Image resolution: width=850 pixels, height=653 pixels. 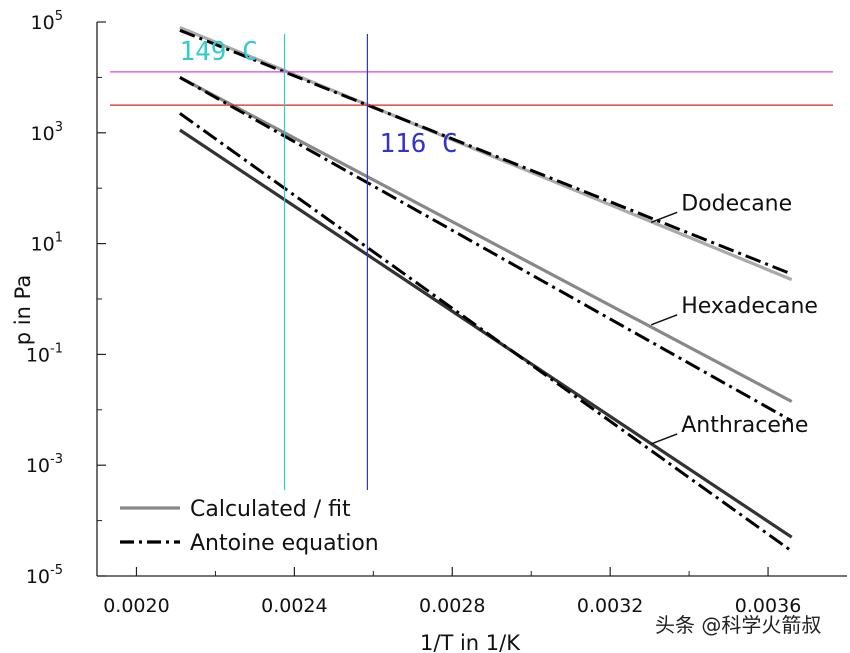 I want to click on y-tick-label: 10¹, so click(x=47, y=243).